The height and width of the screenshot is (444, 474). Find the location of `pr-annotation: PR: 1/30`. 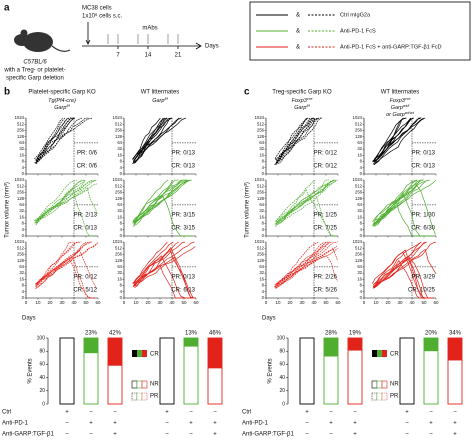

pr-annotation: PR: 1/30 is located at coordinates (424, 215).